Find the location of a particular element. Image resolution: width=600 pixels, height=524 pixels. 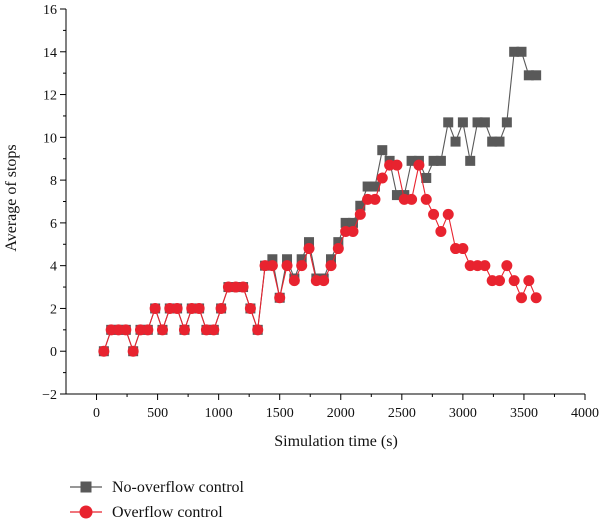

x-tick-label: 0 is located at coordinates (96, 413).